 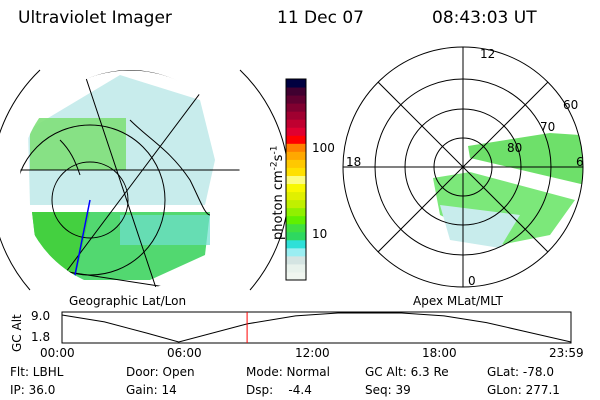 I want to click on info-seq: Seq: 39, so click(x=388, y=390).